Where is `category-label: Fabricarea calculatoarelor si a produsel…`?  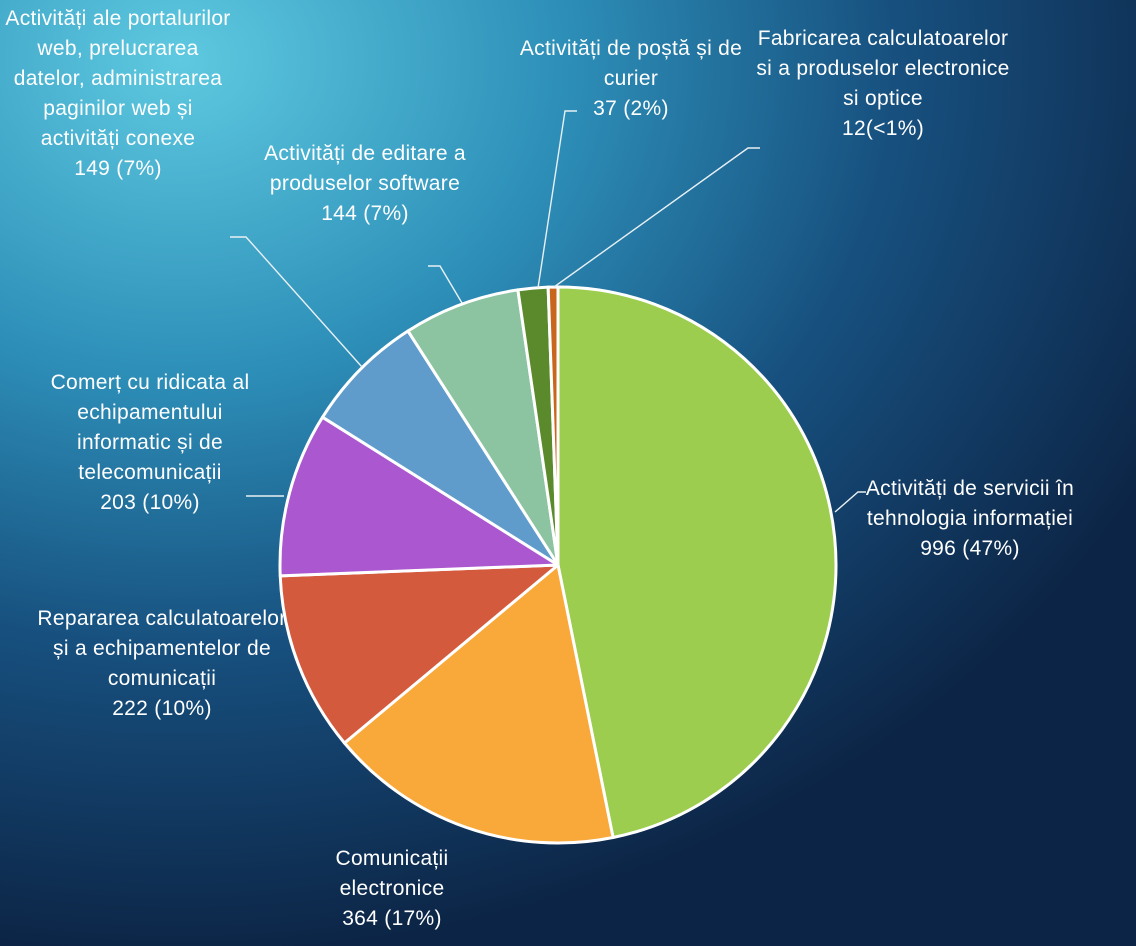
category-label: Fabricarea calculatoarelor si a produsel… is located at coordinates (883, 68).